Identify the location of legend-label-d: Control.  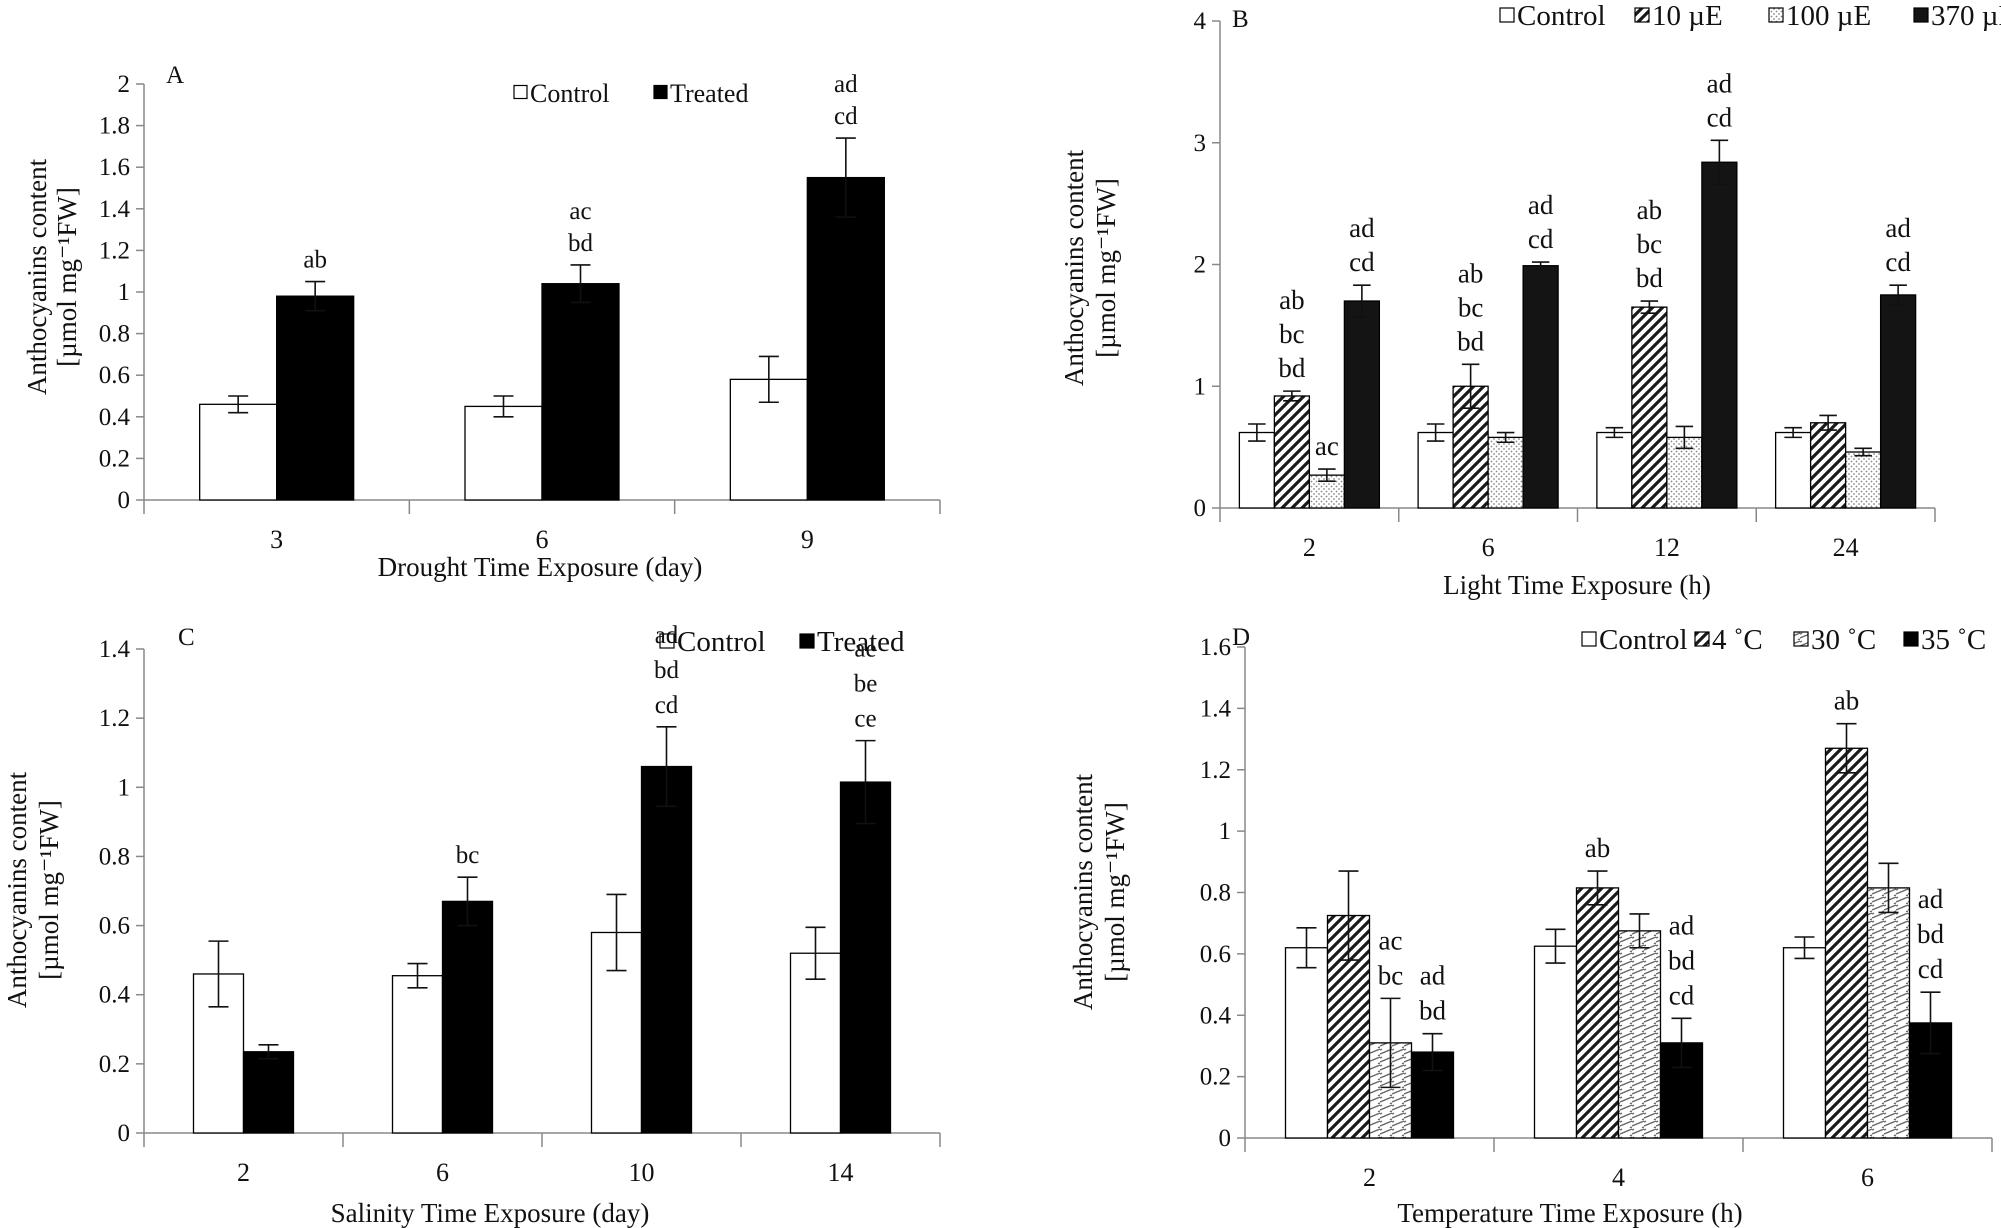
(1643, 640).